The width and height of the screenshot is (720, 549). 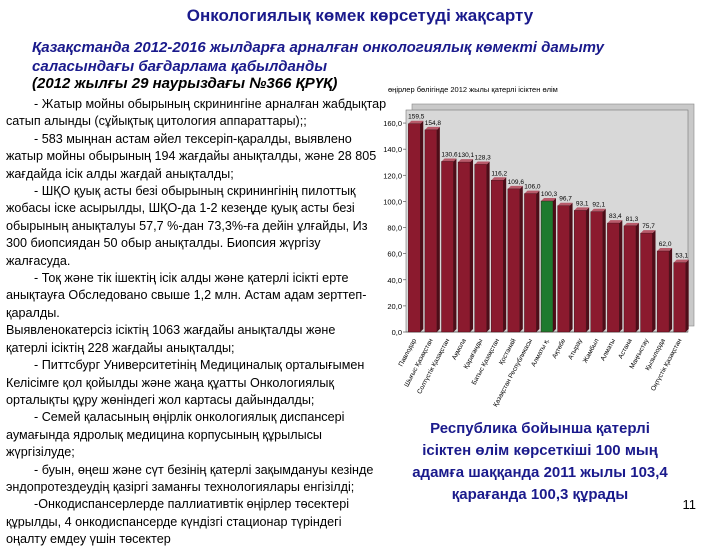 What do you see at coordinates (540, 494) in the screenshot?
I see `summary-line-4: қарағанда 100,3 құрады` at bounding box center [540, 494].